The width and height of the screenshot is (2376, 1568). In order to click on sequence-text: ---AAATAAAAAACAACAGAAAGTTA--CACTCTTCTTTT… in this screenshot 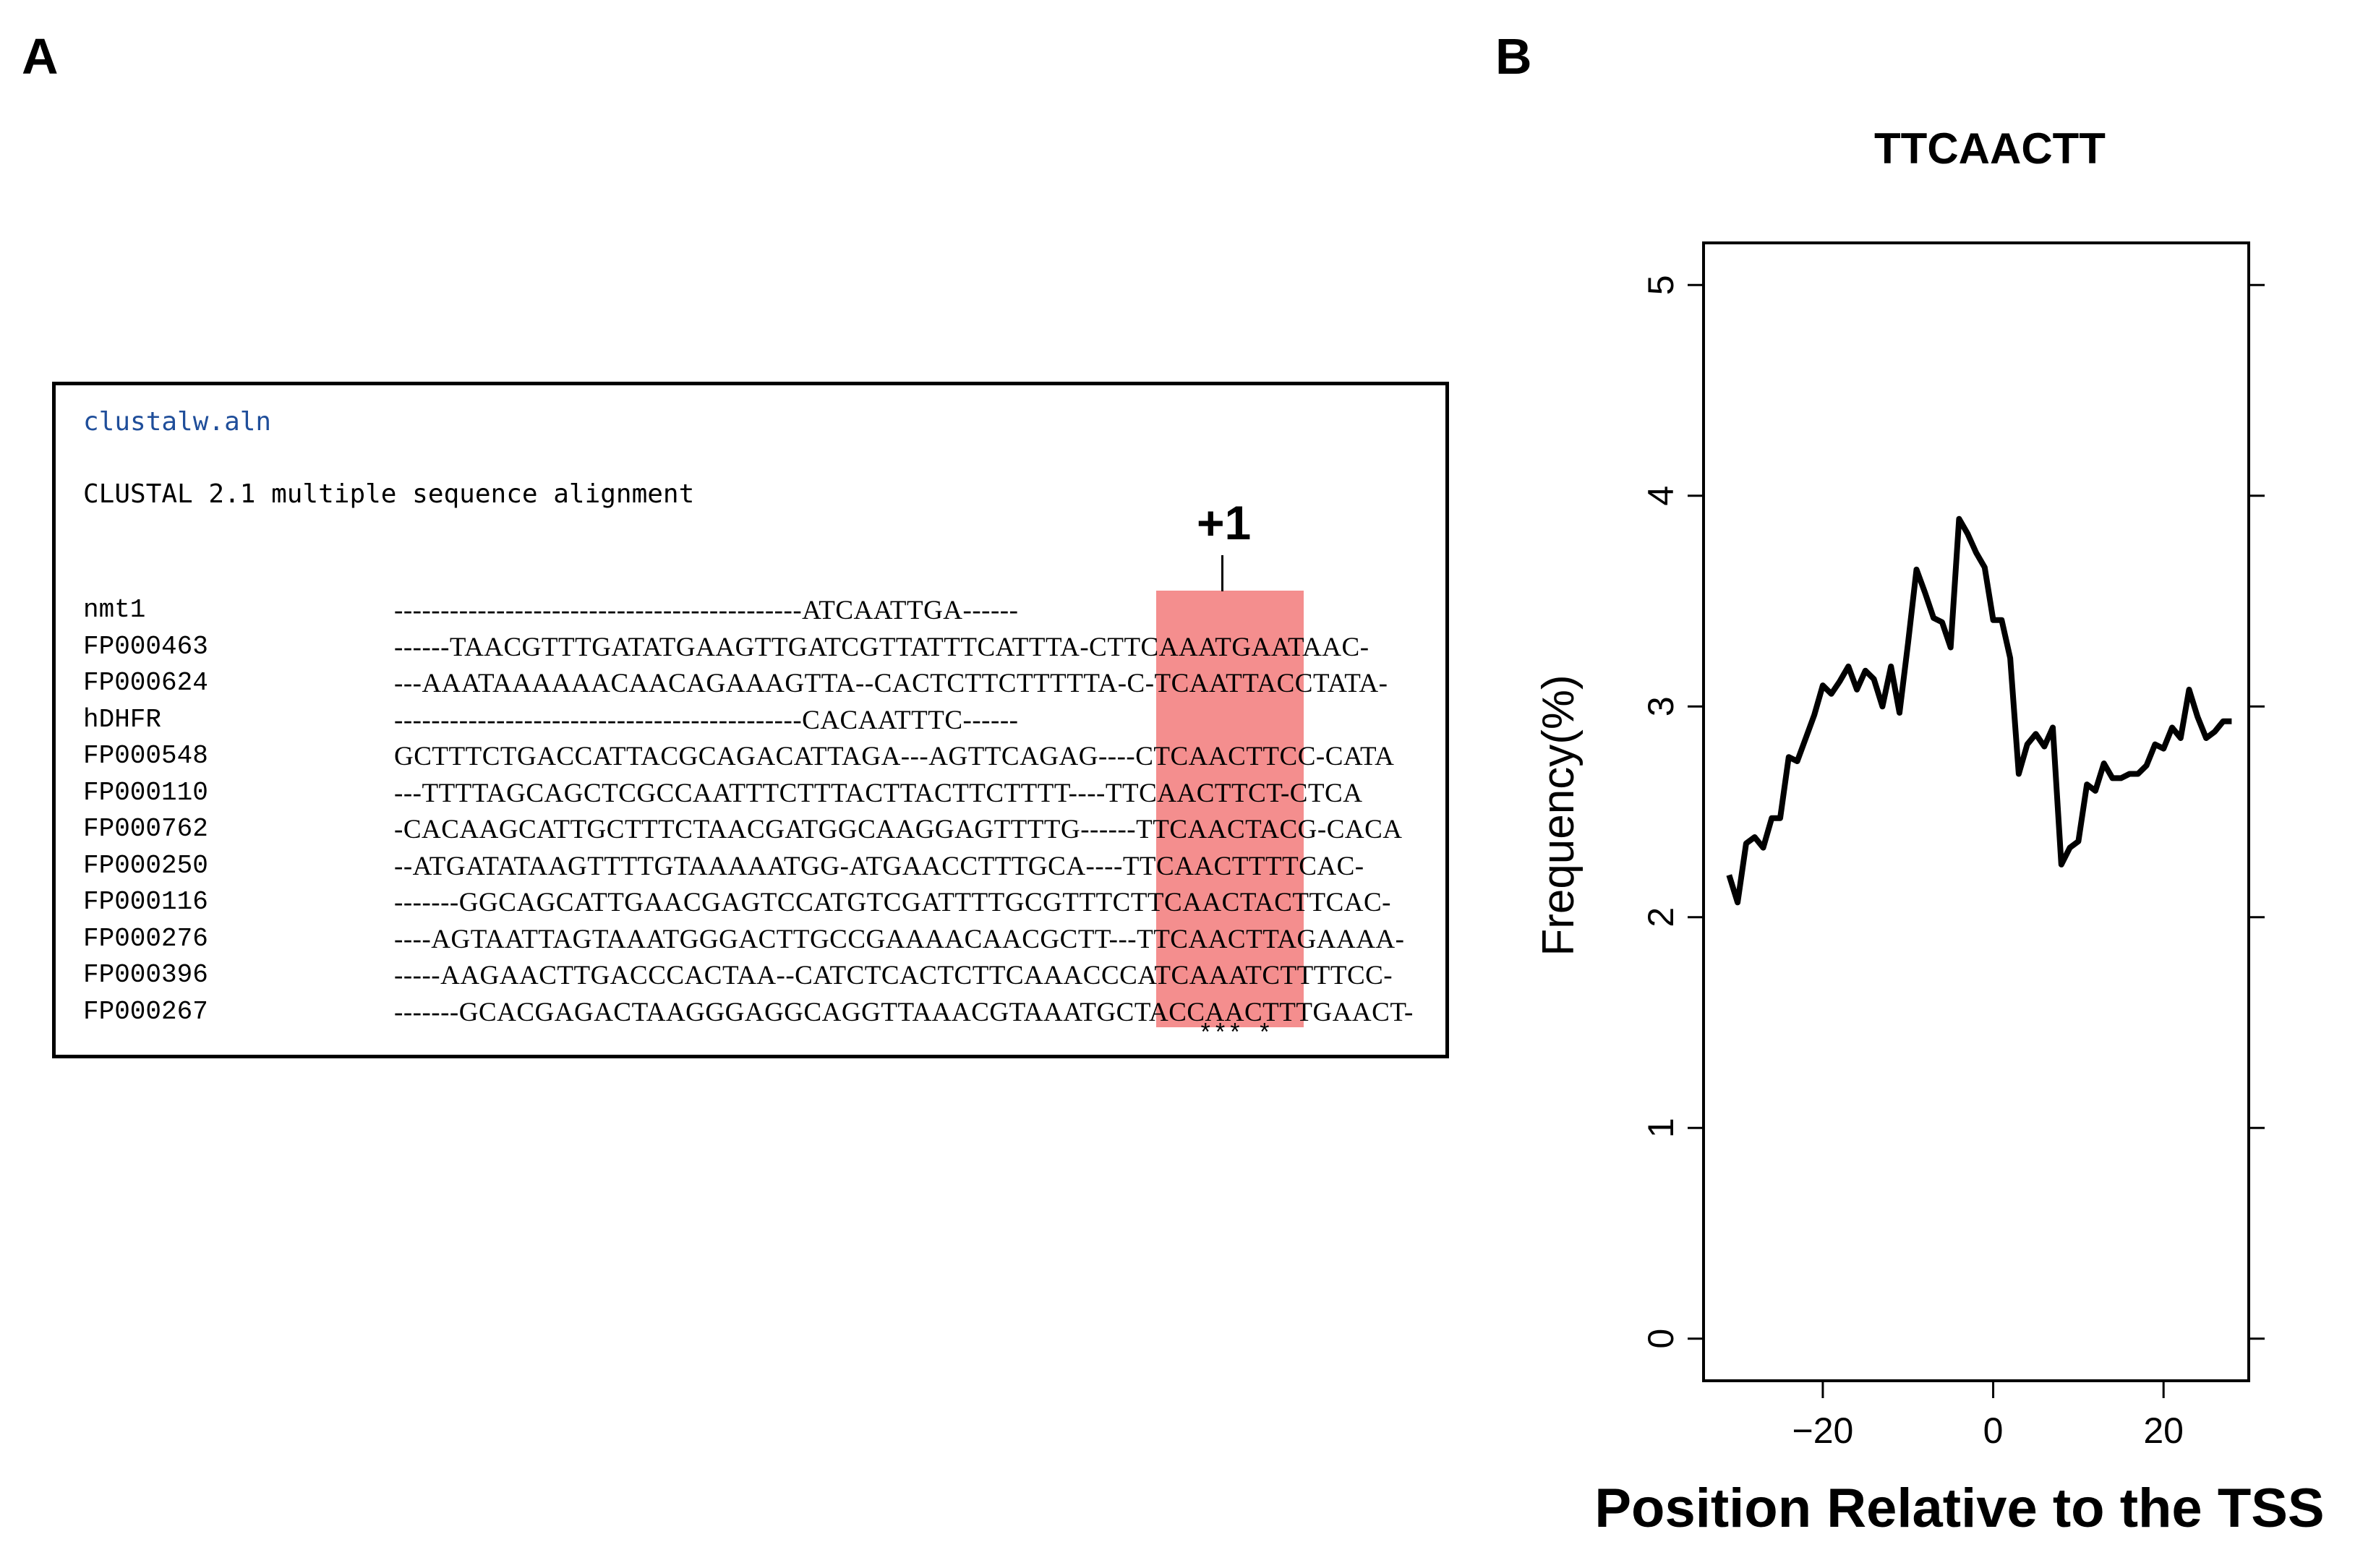, I will do `click(891, 683)`.